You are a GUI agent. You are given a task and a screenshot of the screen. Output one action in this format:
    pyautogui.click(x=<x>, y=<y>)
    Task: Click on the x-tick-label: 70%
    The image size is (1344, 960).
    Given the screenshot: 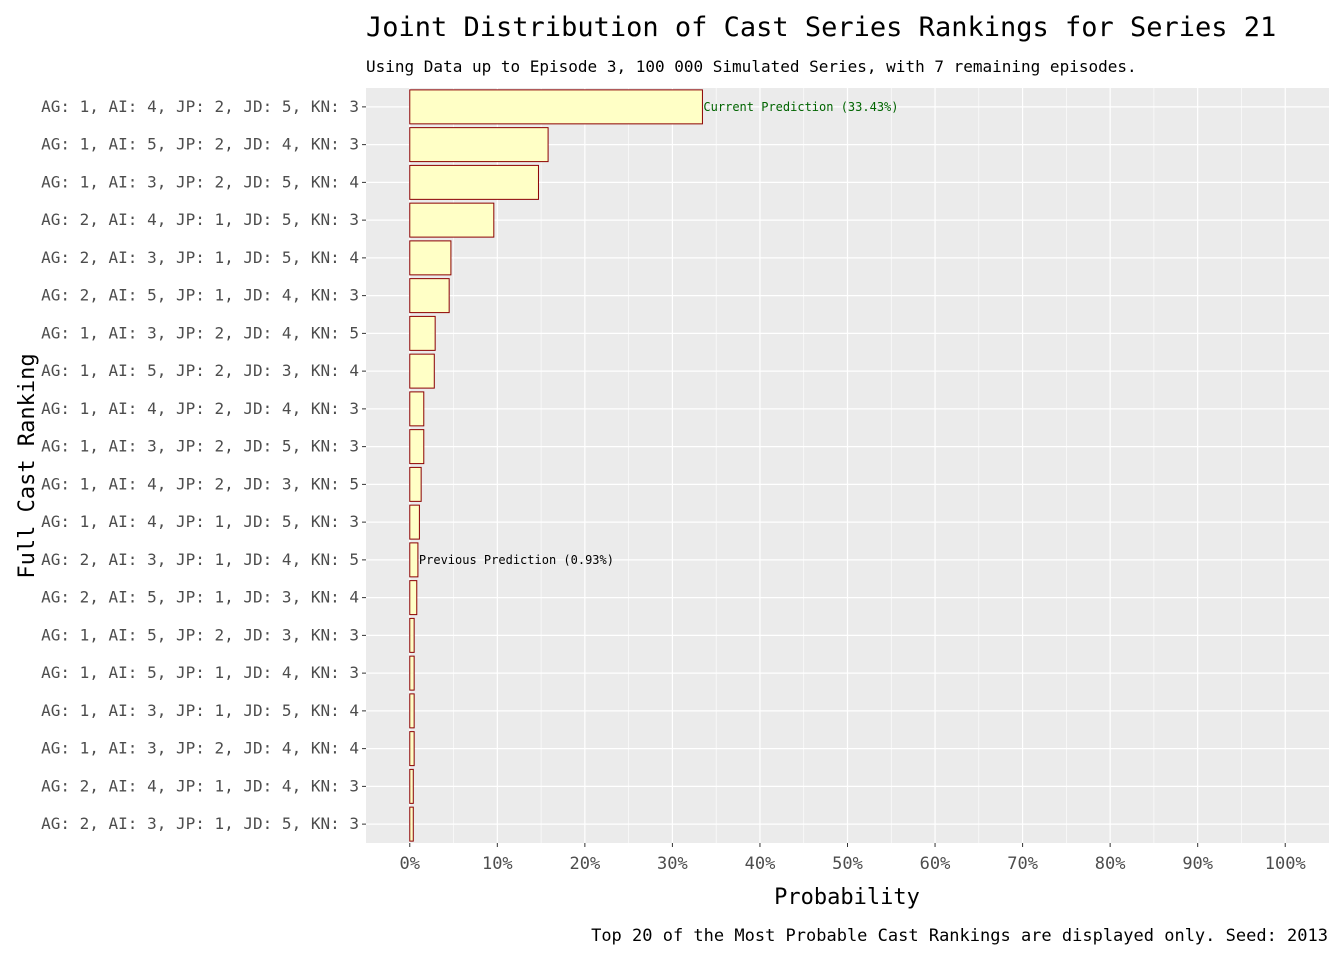 What is the action you would take?
    pyautogui.click(x=1022, y=864)
    